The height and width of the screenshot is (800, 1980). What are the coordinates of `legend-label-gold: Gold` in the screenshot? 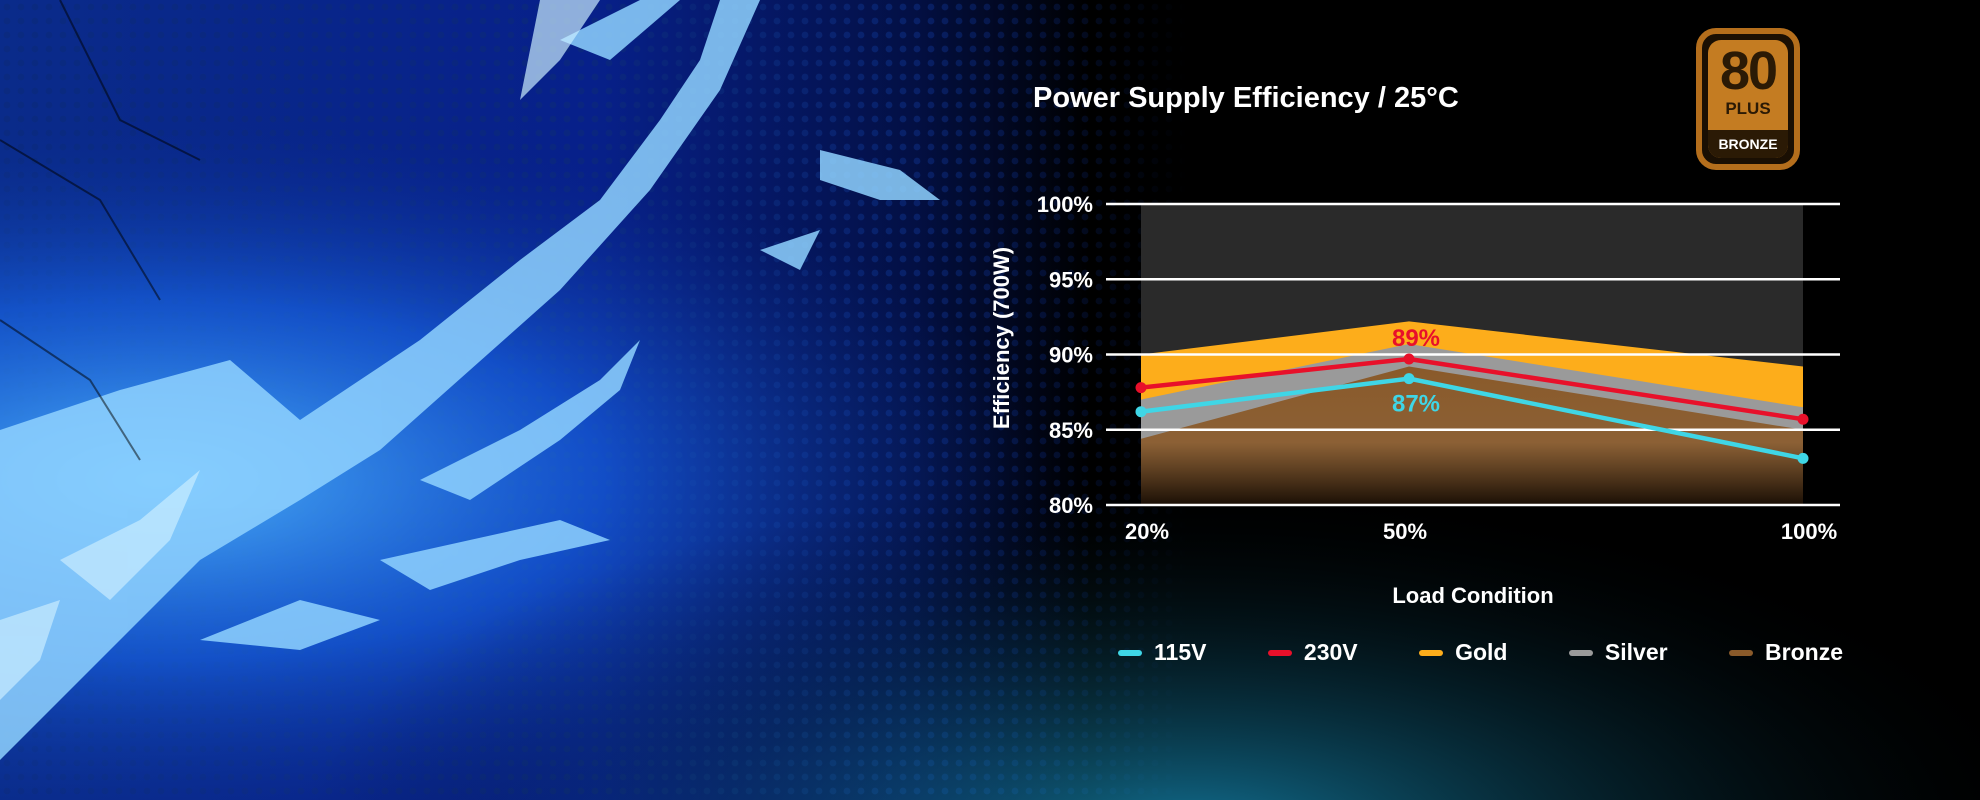 It's located at (1481, 652).